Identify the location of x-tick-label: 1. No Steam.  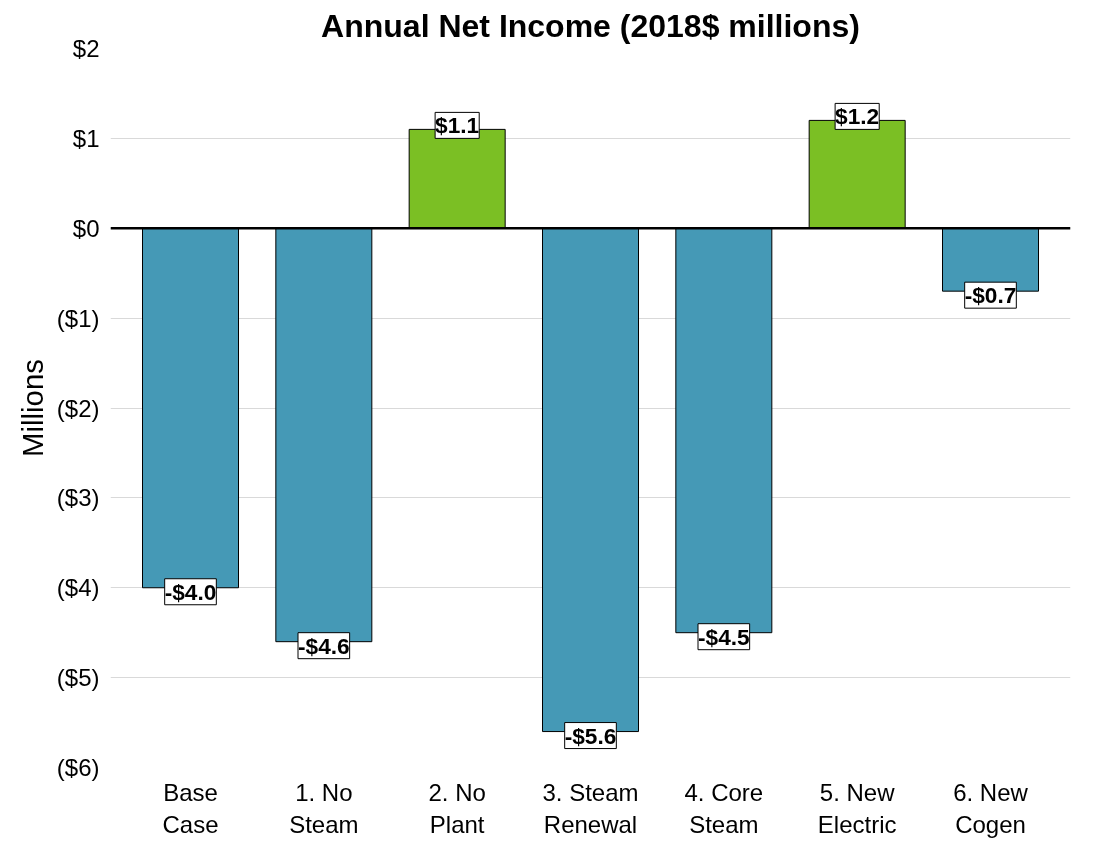
(324, 808).